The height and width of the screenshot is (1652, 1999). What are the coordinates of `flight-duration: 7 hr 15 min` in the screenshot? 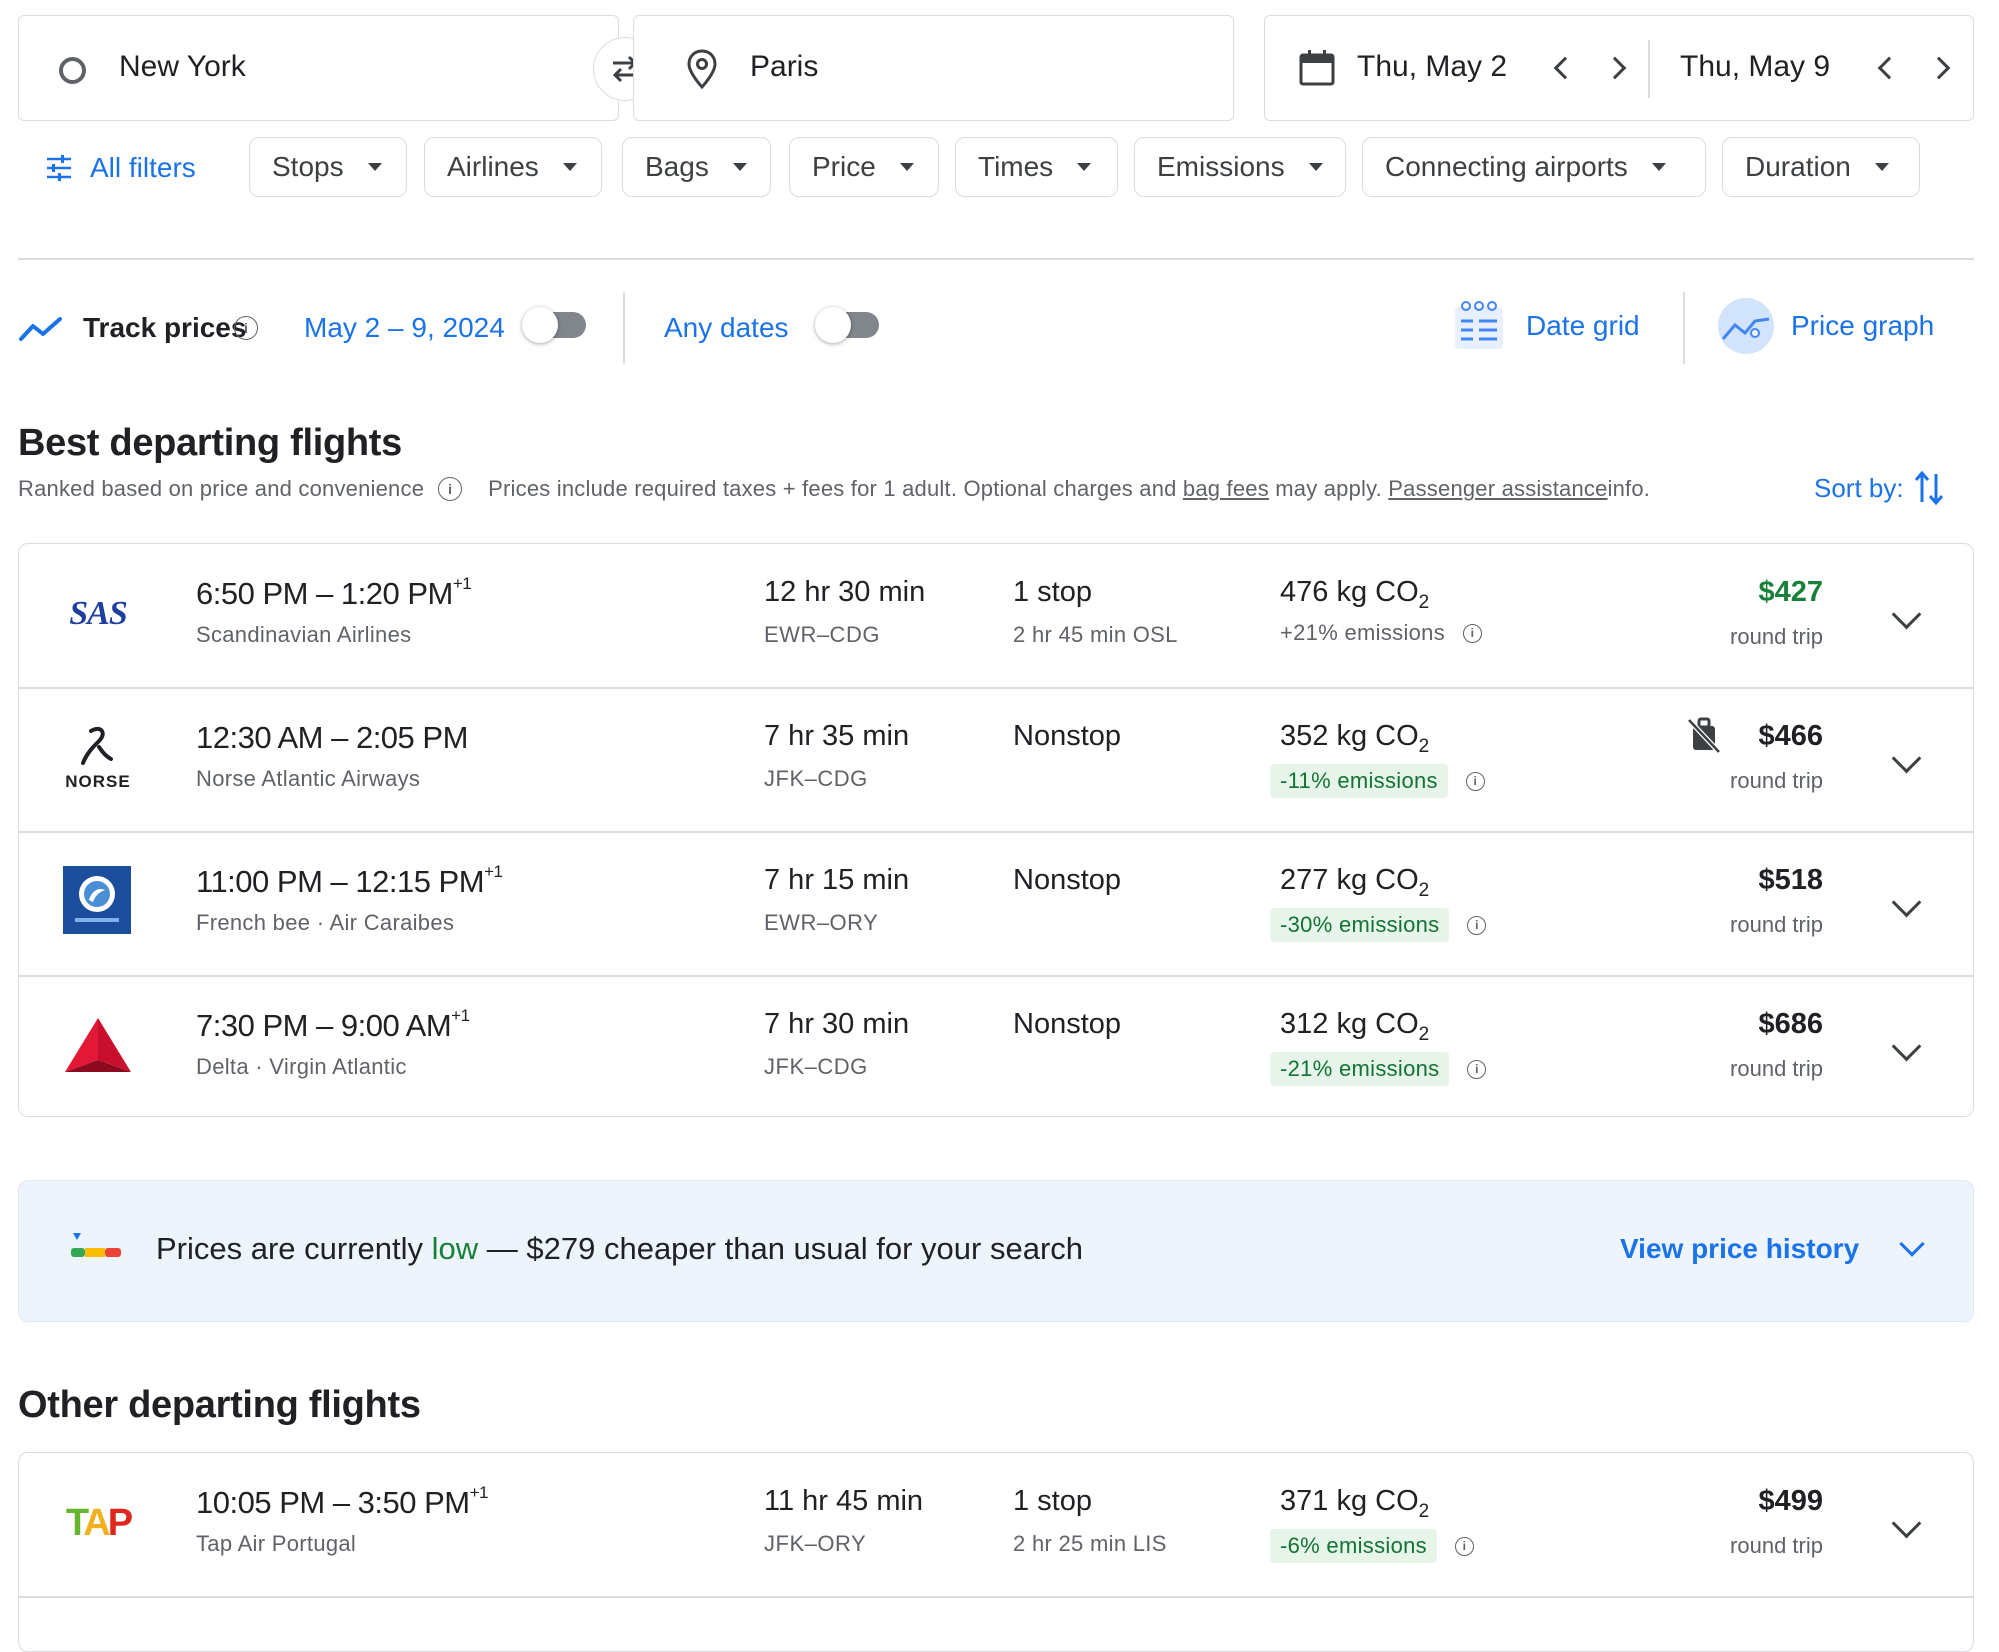 It's located at (837, 880).